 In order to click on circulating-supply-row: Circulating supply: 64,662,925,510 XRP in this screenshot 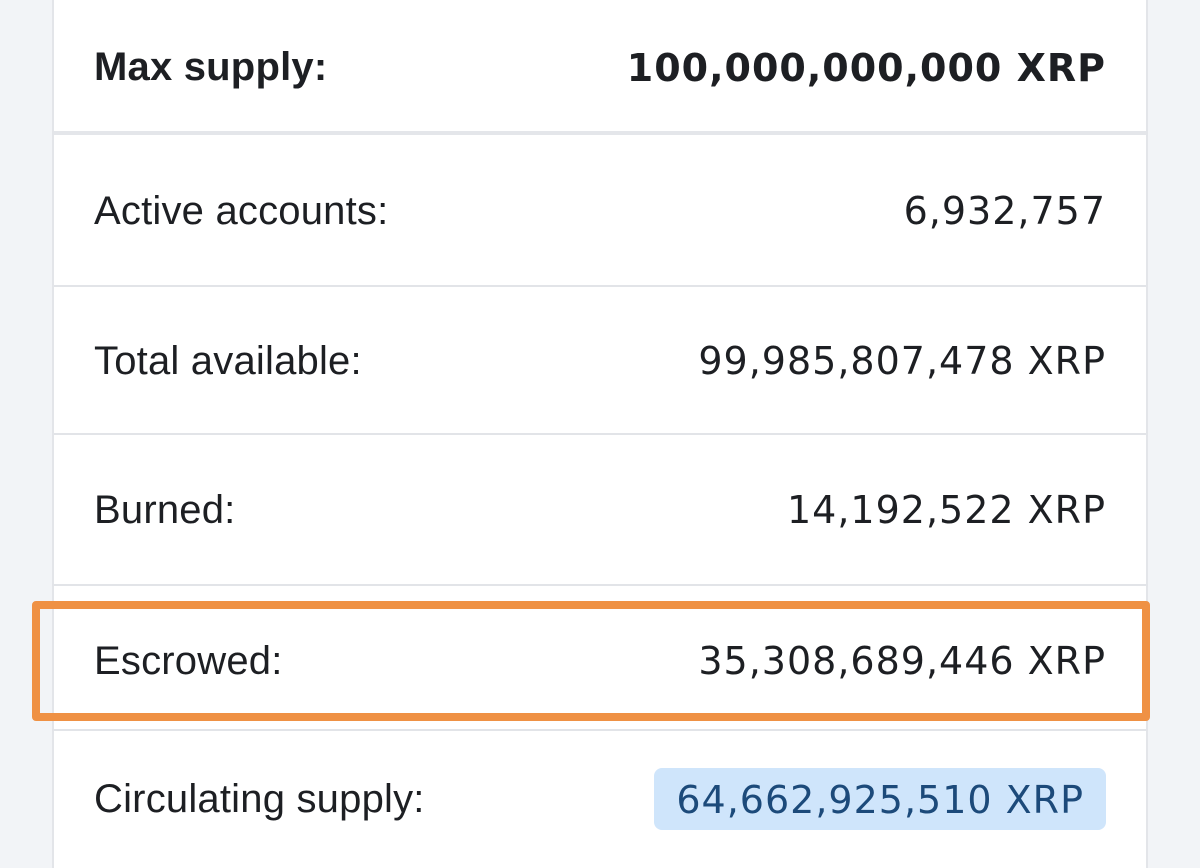, I will do `click(600, 799)`.